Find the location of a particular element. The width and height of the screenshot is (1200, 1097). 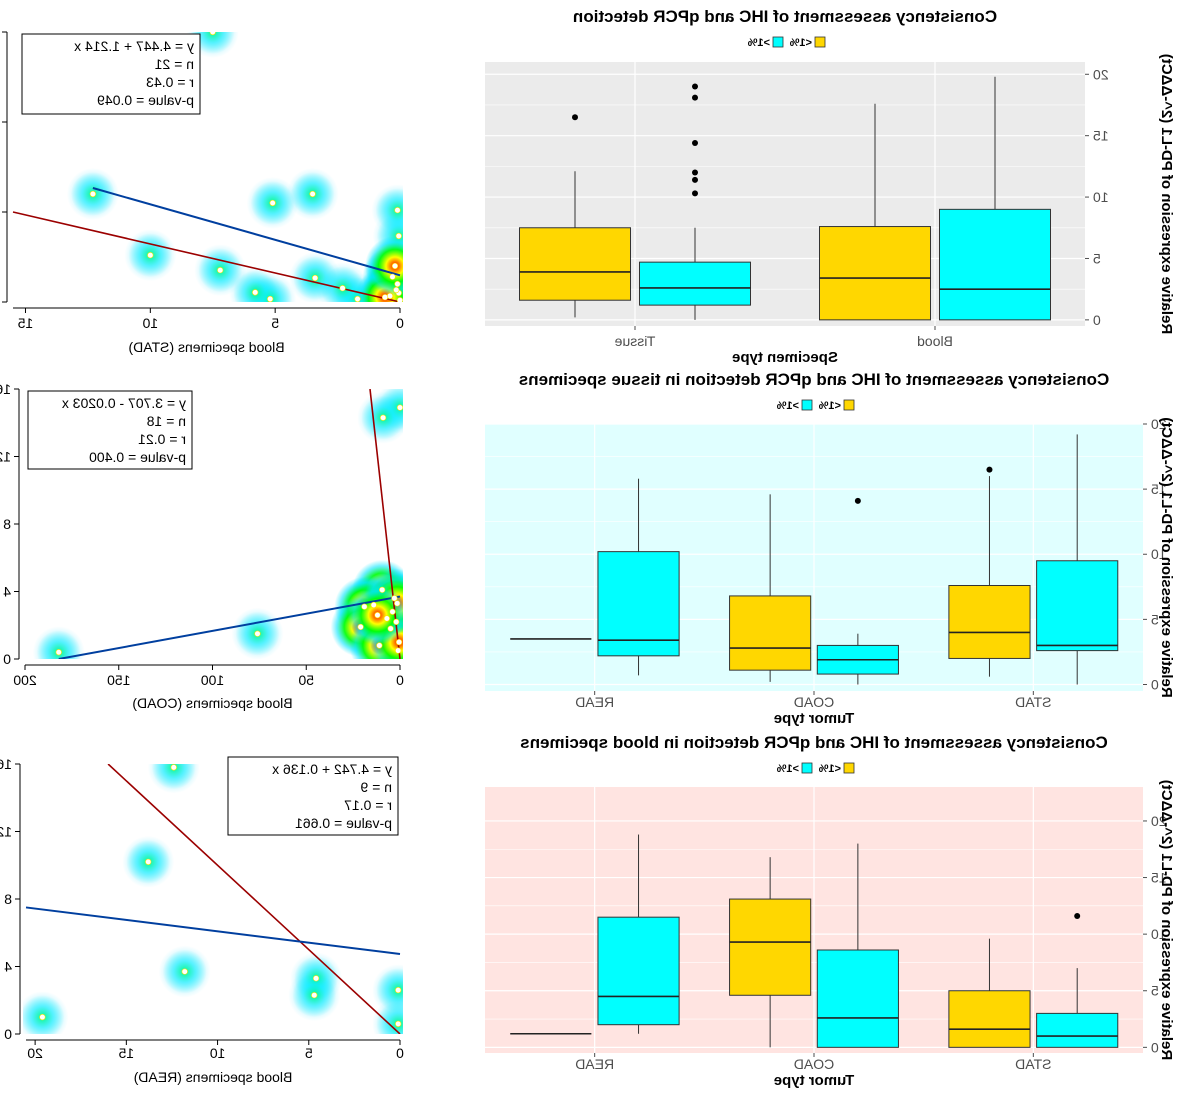

sc2-ytick-label: 8 is located at coordinates (7, 524).